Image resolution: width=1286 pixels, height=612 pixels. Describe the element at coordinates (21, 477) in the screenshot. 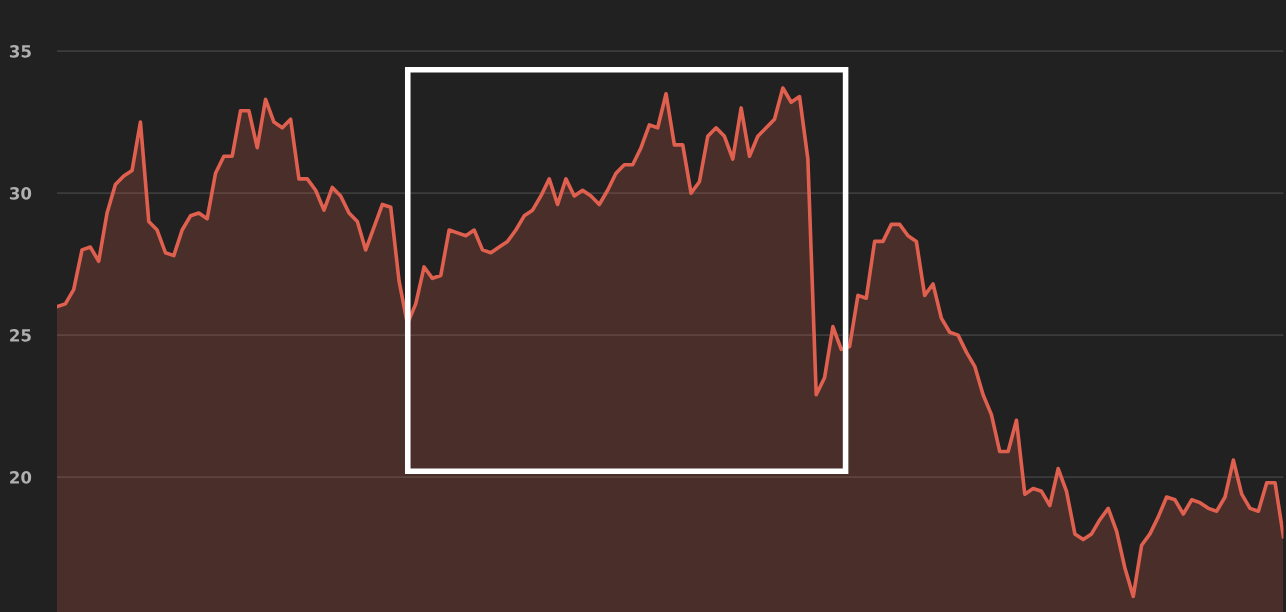

I see `y-tick-label: 20` at that location.